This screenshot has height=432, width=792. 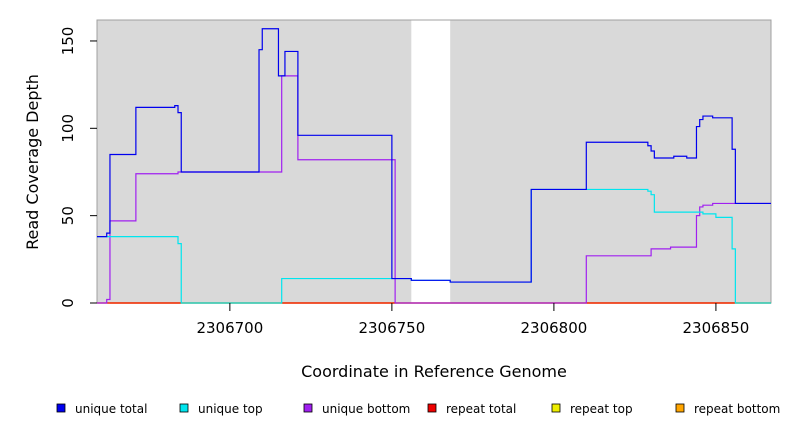 I want to click on y-tick-label: 150, so click(x=68, y=41).